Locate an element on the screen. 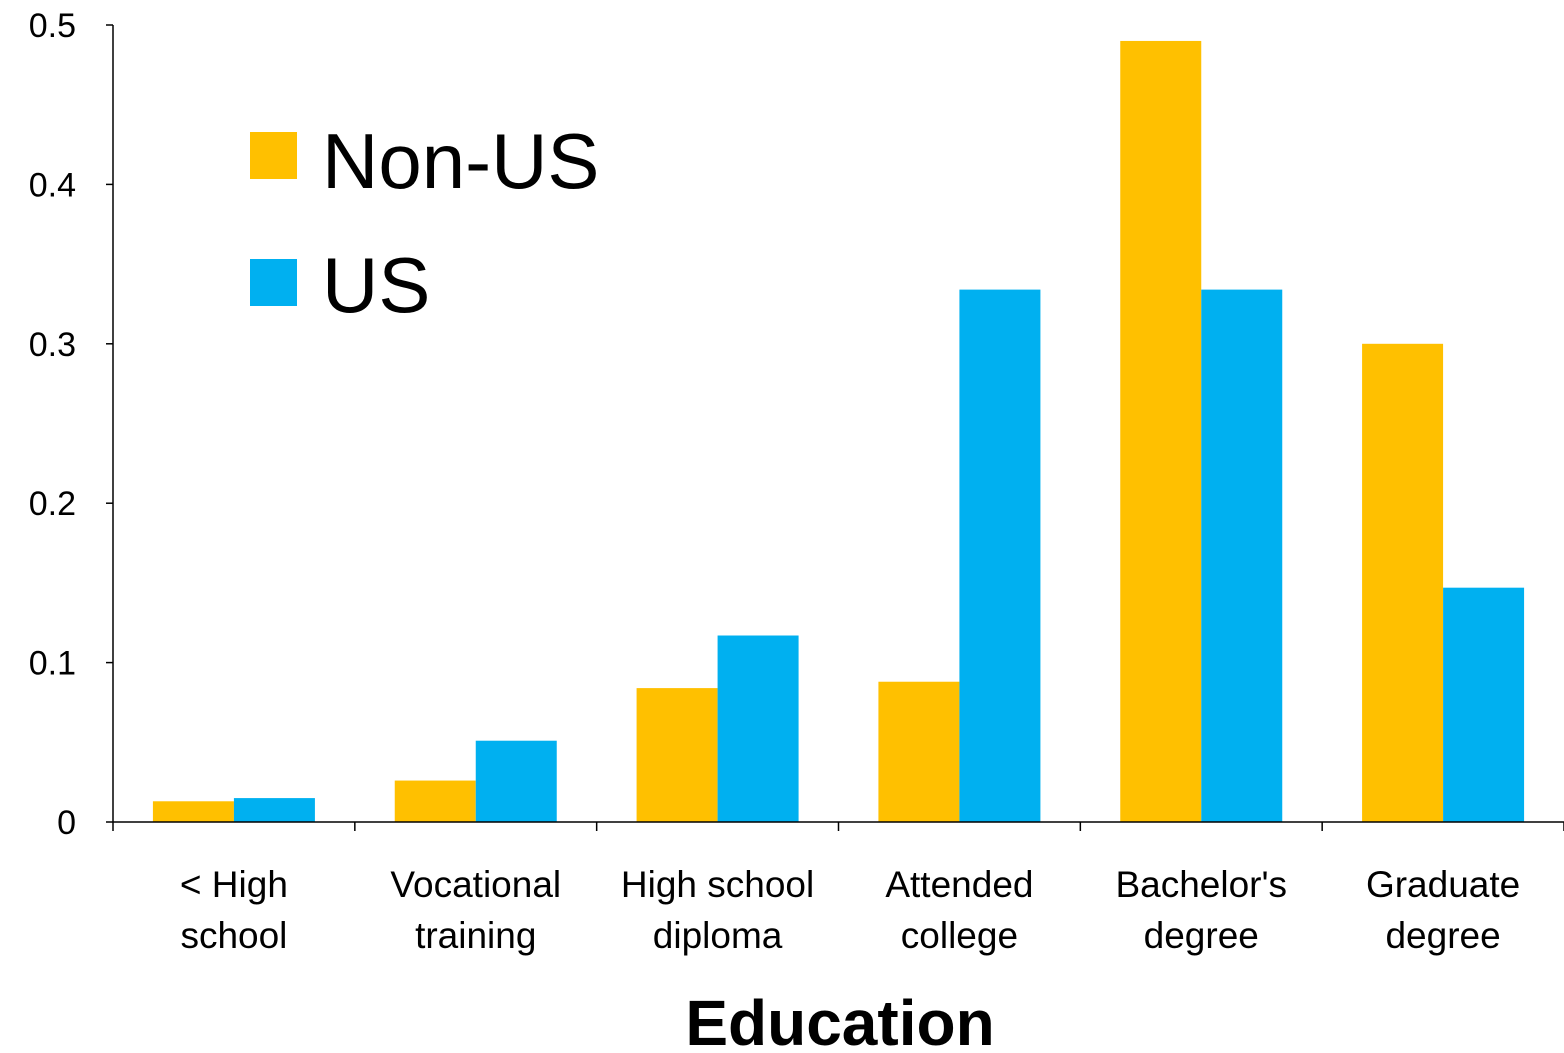  x-category-label: Graduate degree is located at coordinates (1443, 910).